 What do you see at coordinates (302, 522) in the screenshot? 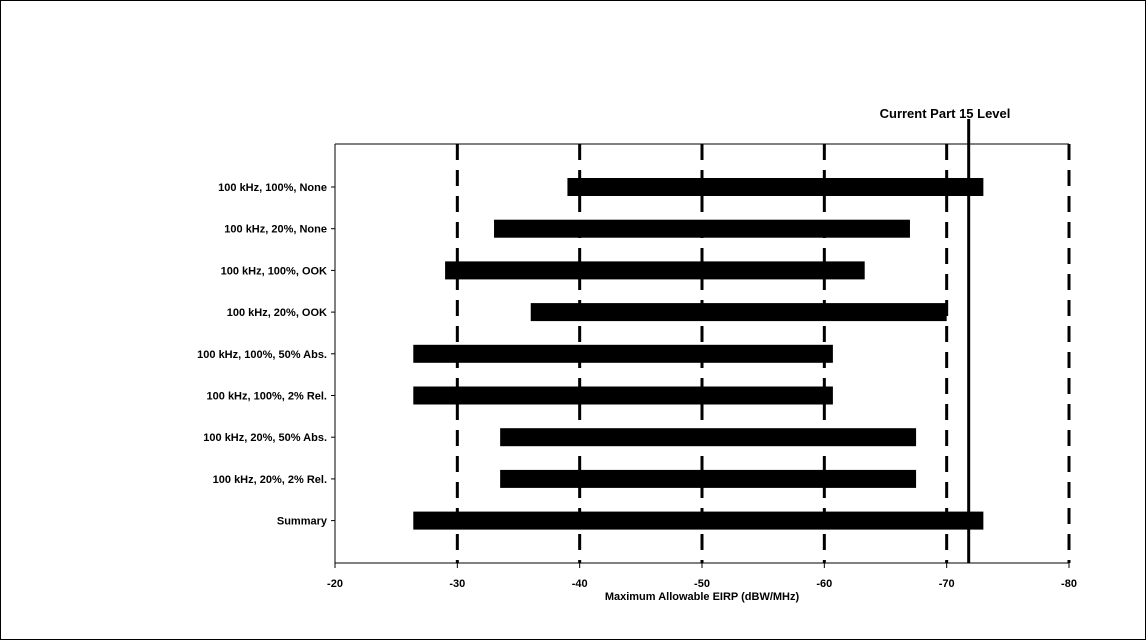
I see `category-label: Summary` at bounding box center [302, 522].